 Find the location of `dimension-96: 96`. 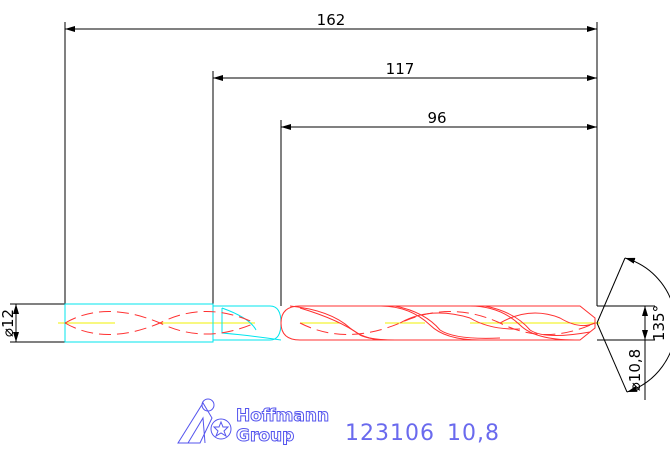

dimension-96: 96 is located at coordinates (436, 118).